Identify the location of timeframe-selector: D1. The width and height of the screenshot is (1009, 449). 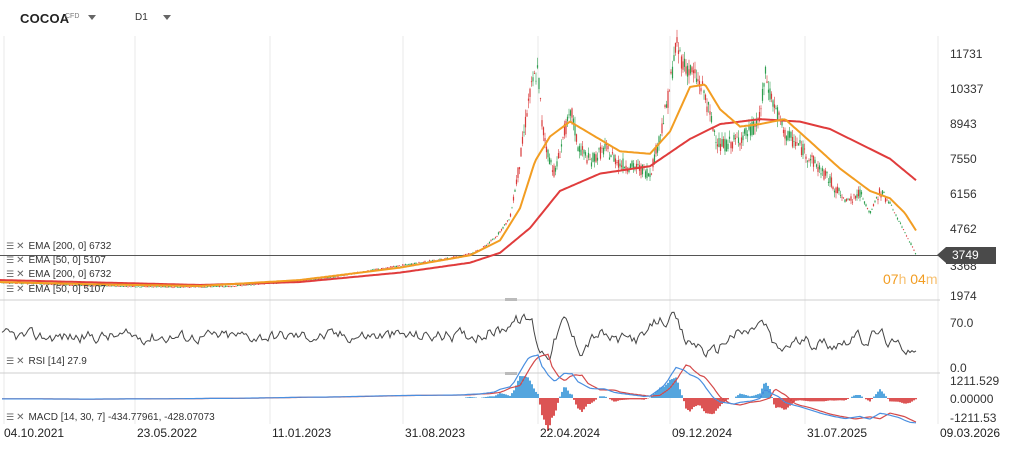
(141, 17).